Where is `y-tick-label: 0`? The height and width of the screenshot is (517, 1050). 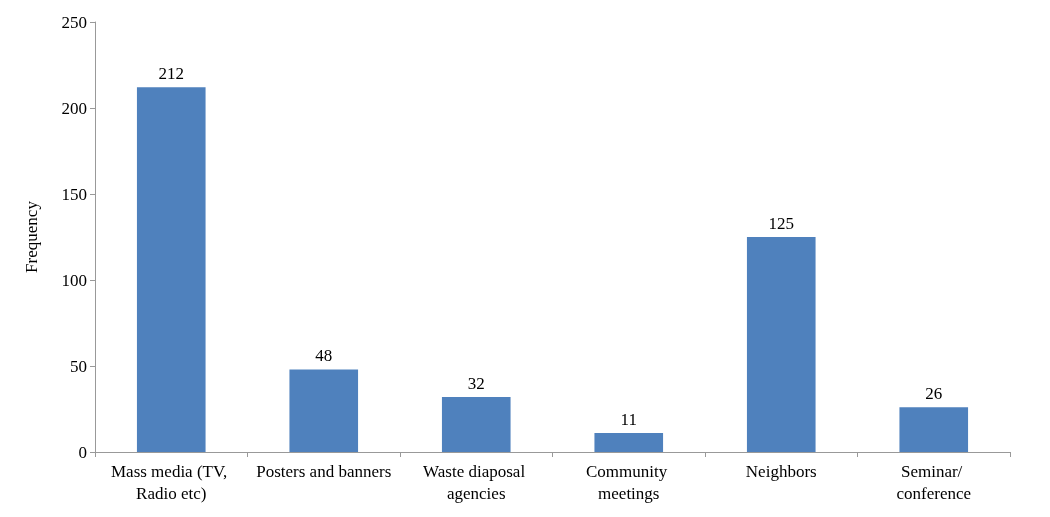 y-tick-label: 0 is located at coordinates (82, 452).